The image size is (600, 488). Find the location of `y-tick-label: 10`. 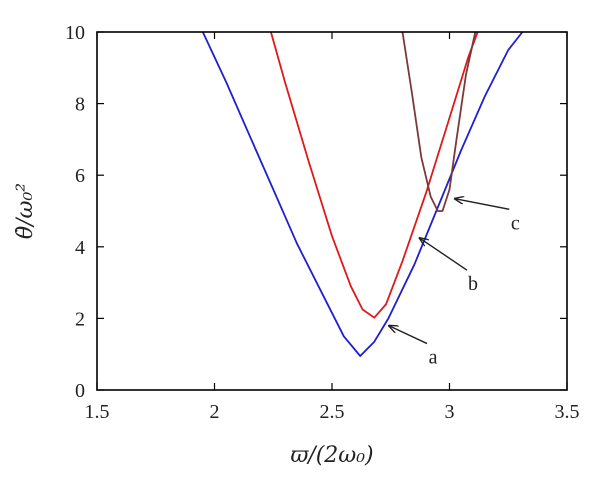

y-tick-label: 10 is located at coordinates (75, 33).